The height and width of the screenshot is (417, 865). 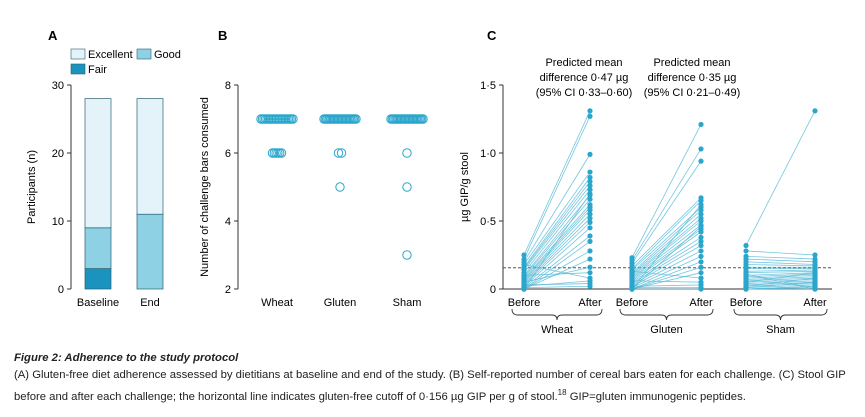 I want to click on annotation-gluten-line-2: difference 0·35 µg, so click(x=692, y=78).